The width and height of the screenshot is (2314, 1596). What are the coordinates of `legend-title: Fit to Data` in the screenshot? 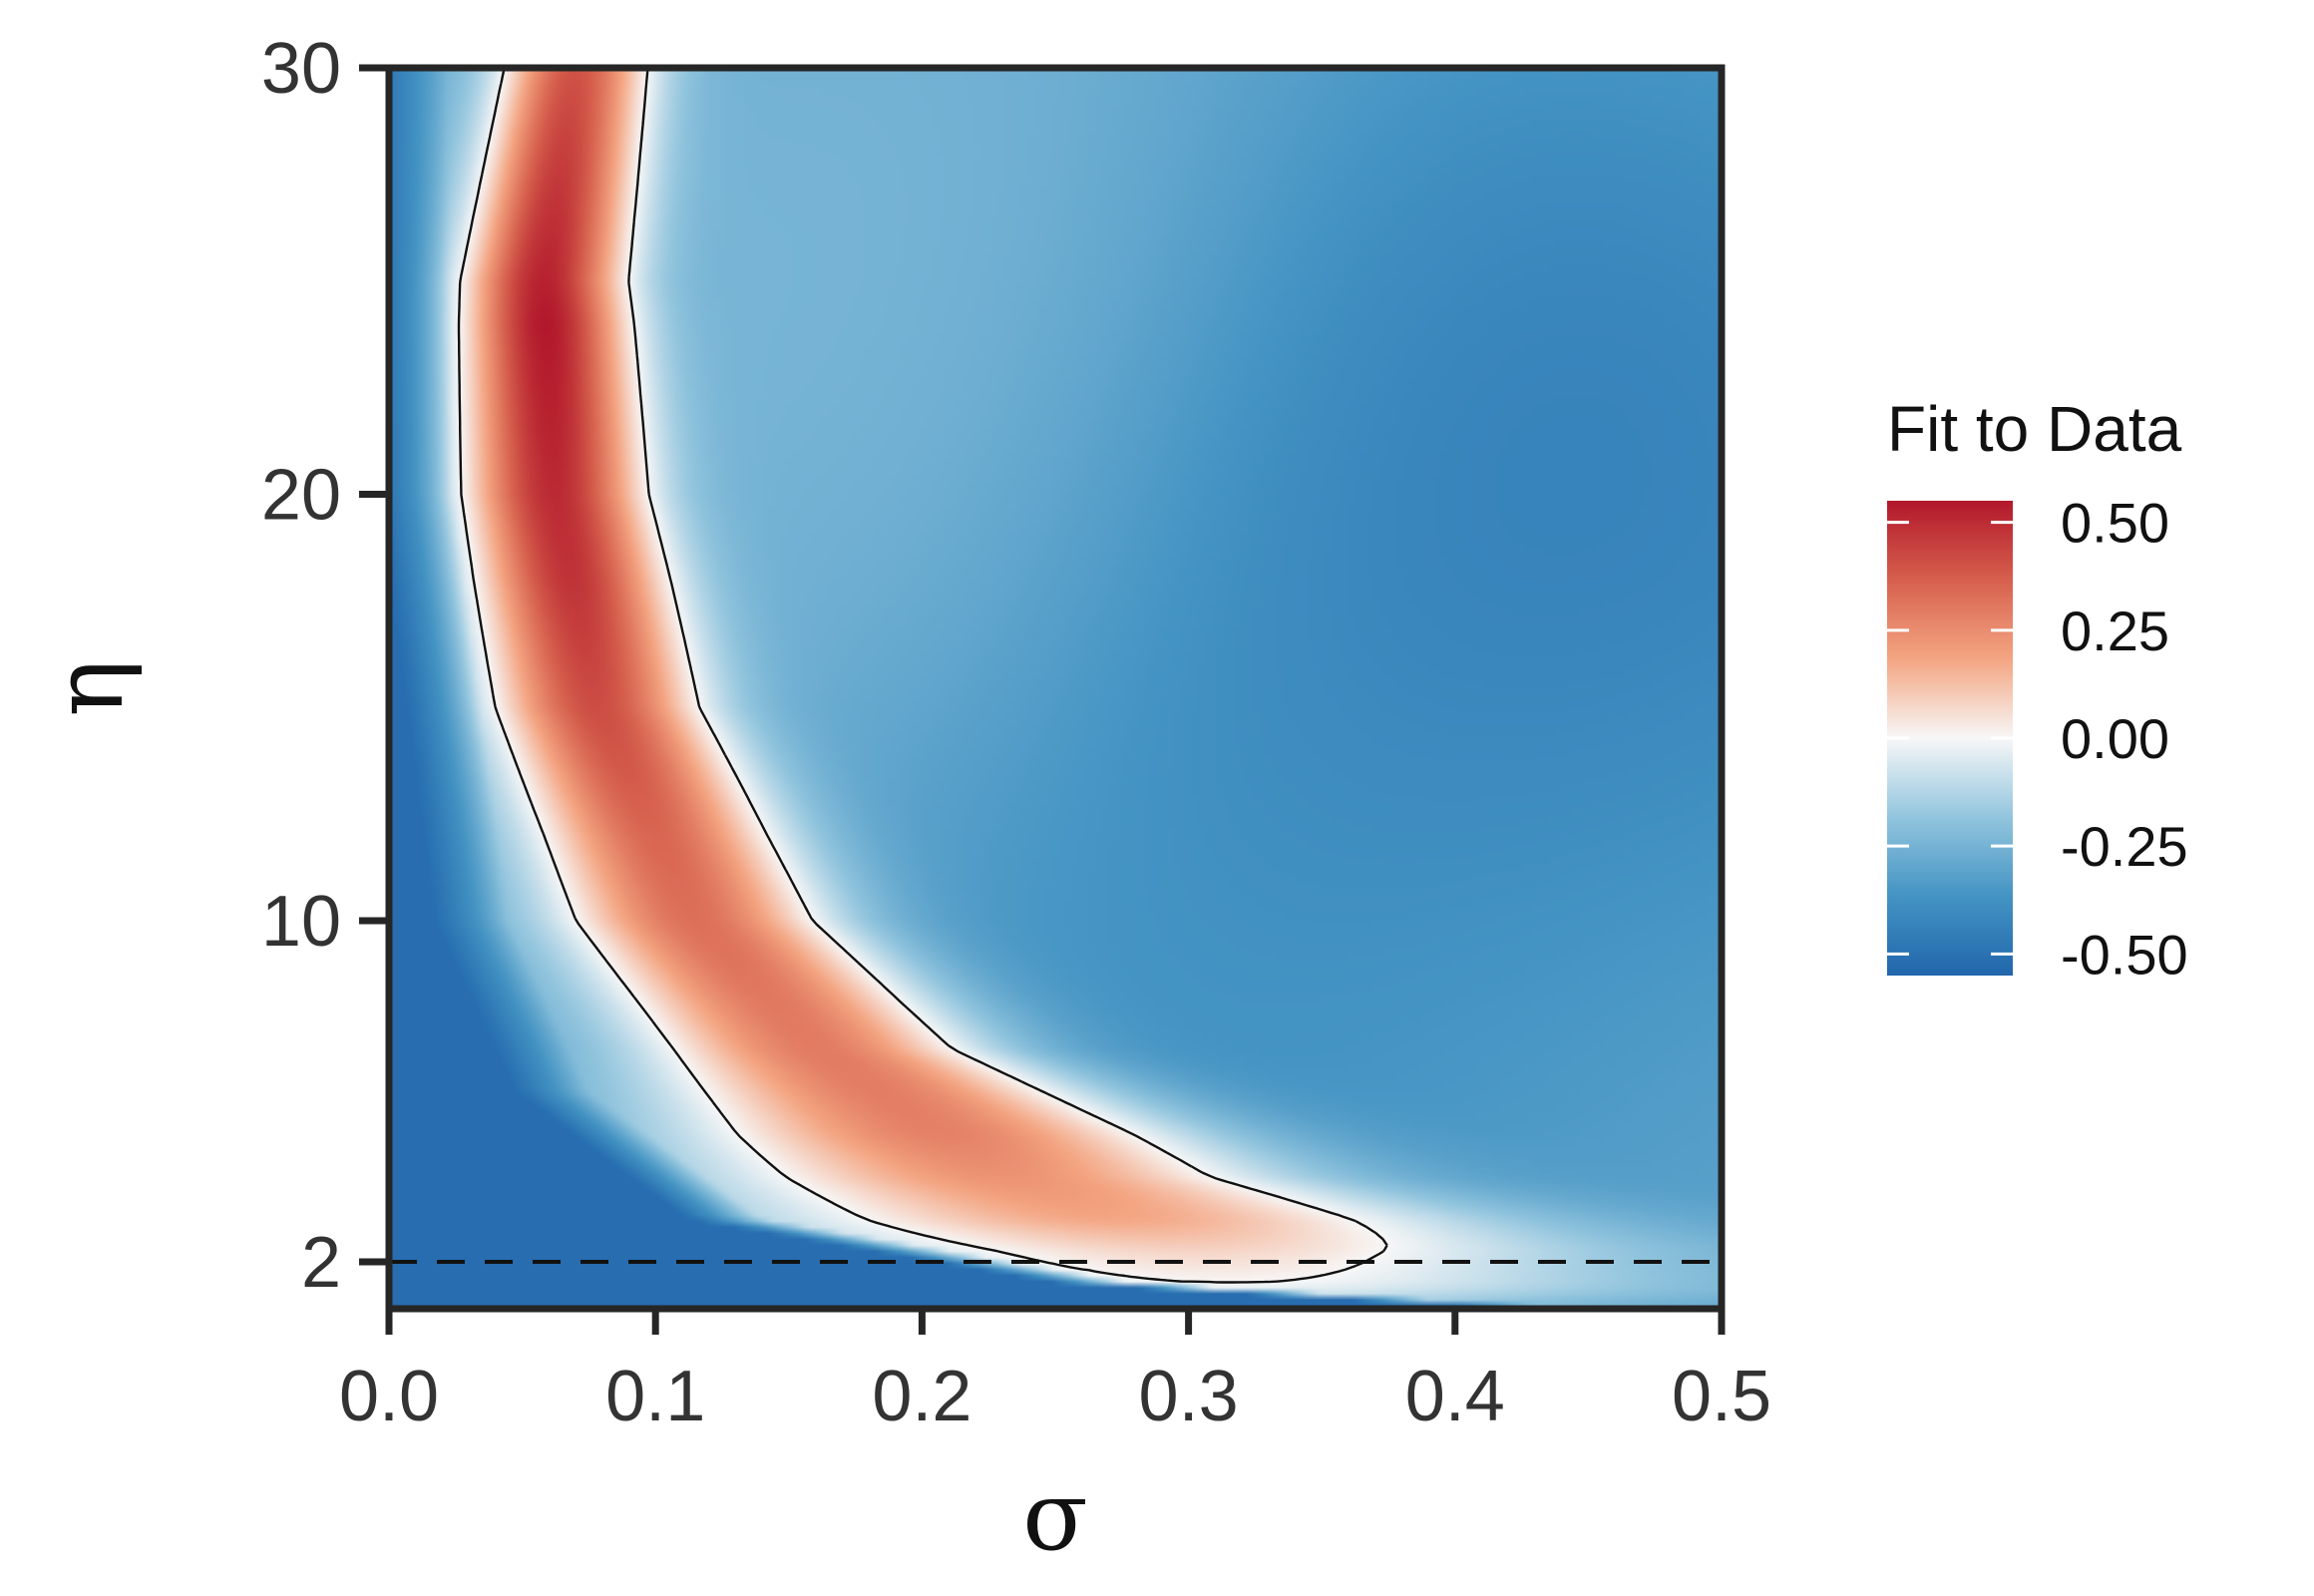 It's located at (2034, 429).